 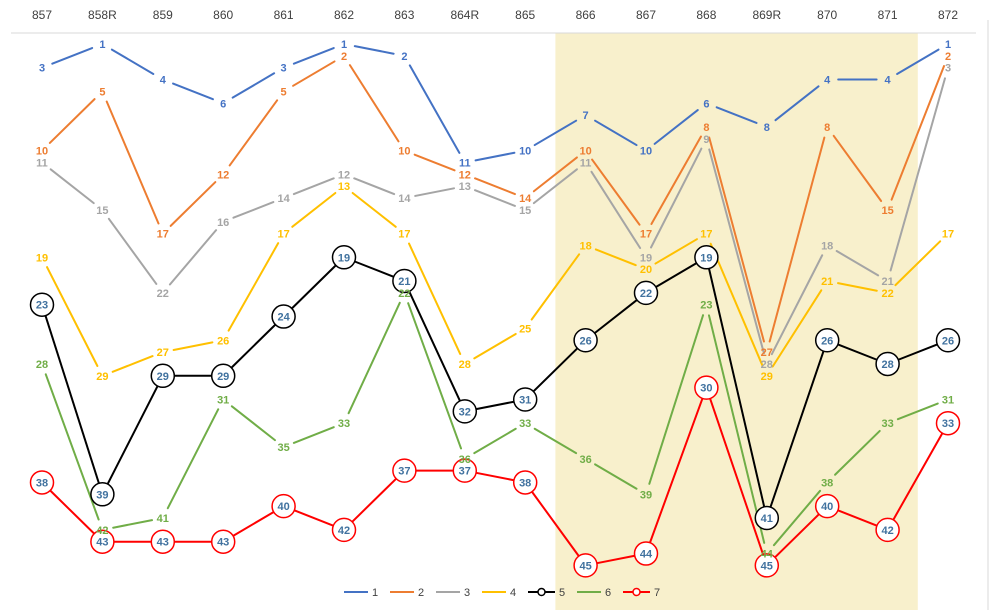 What do you see at coordinates (344, 57) in the screenshot?
I see `series-2-data-label: 2` at bounding box center [344, 57].